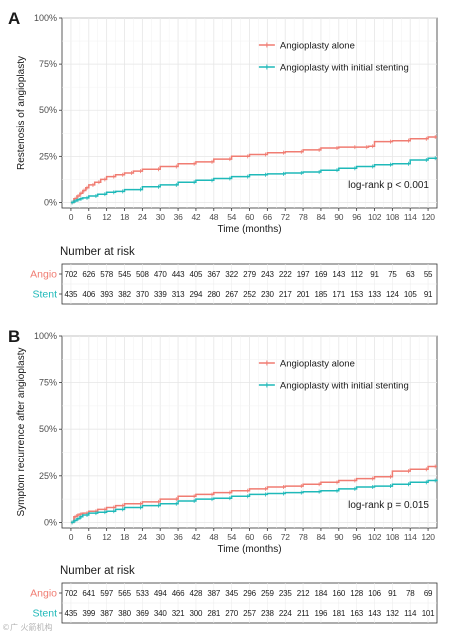  I want to click on risk-value: 196, so click(321, 613).